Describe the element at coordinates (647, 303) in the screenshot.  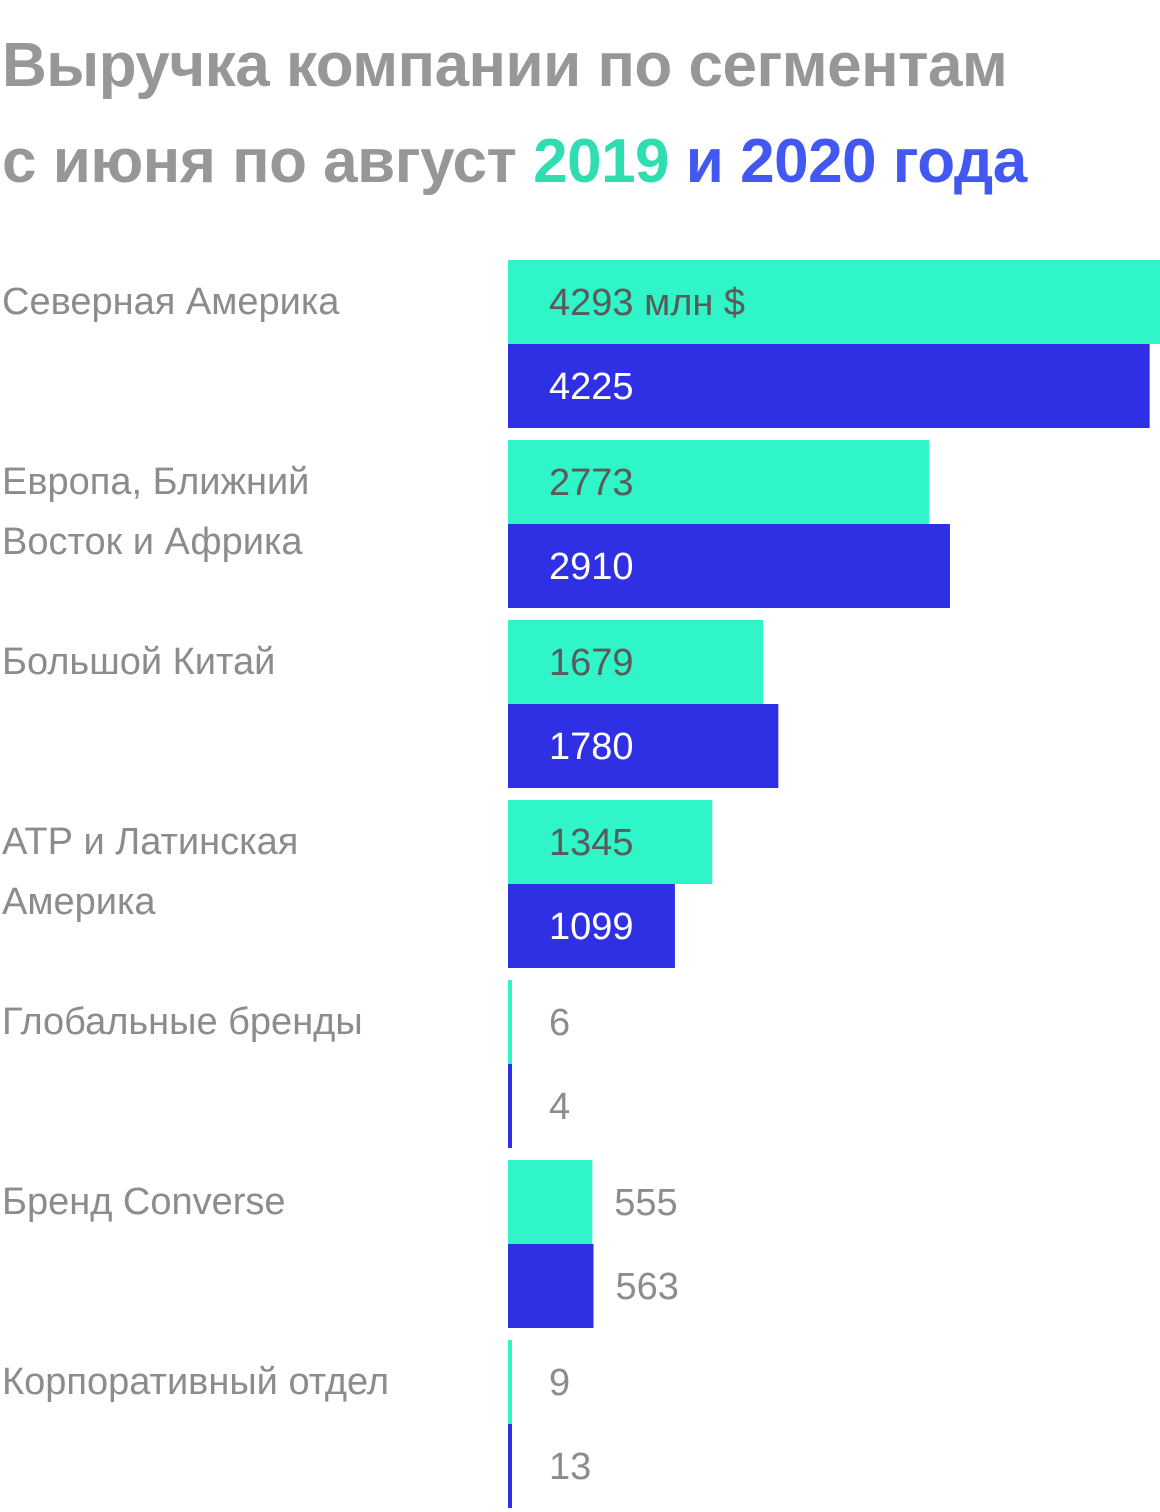
I see `value-label-2019: 4293 млн $` at that location.